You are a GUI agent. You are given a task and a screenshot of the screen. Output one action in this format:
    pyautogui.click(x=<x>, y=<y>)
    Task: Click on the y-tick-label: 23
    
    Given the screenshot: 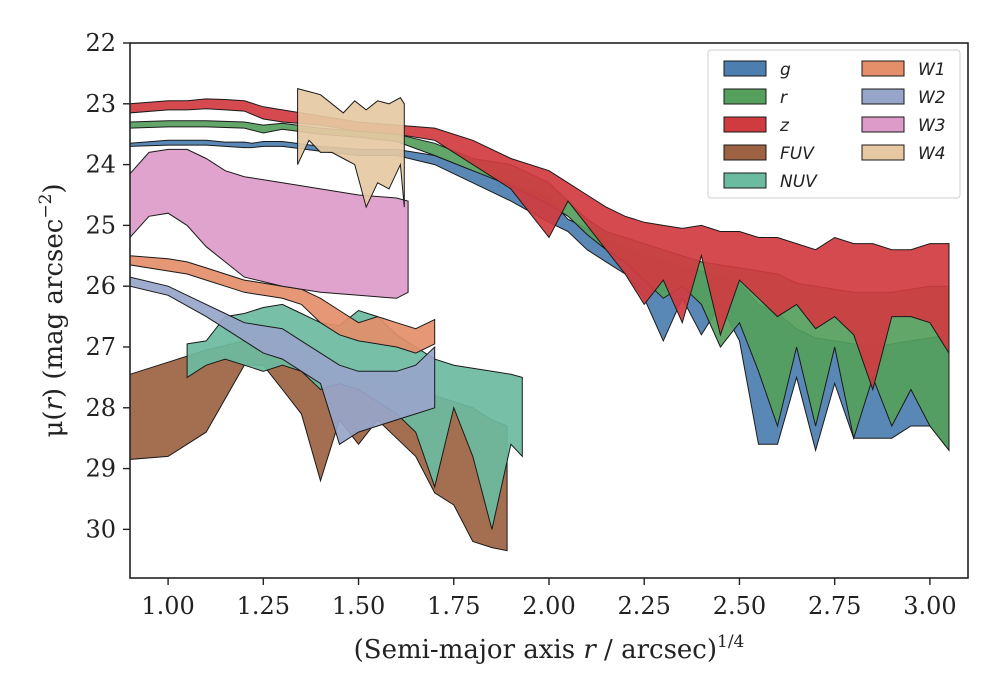 What is the action you would take?
    pyautogui.click(x=100, y=104)
    